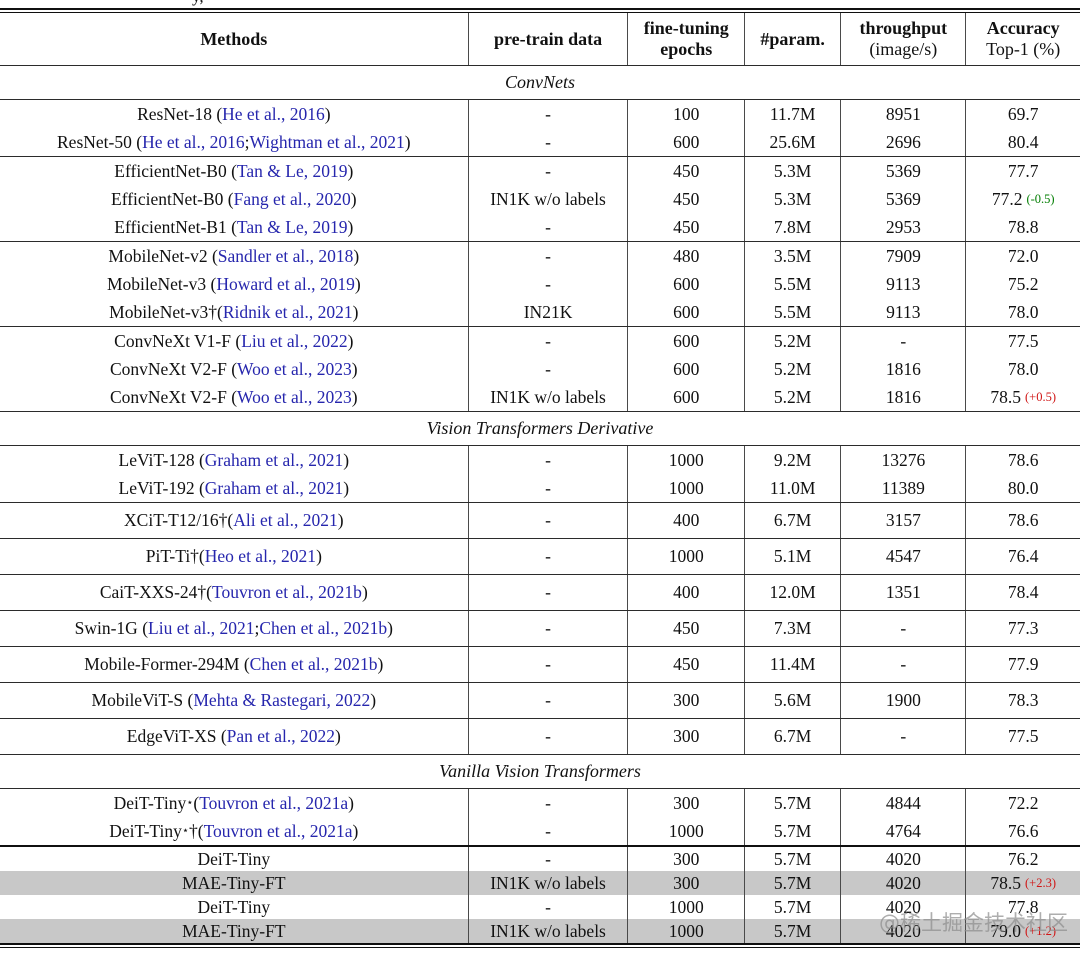 This screenshot has height=959, width=1080. I want to click on method-name: Swin-1G (, so click(111, 628).